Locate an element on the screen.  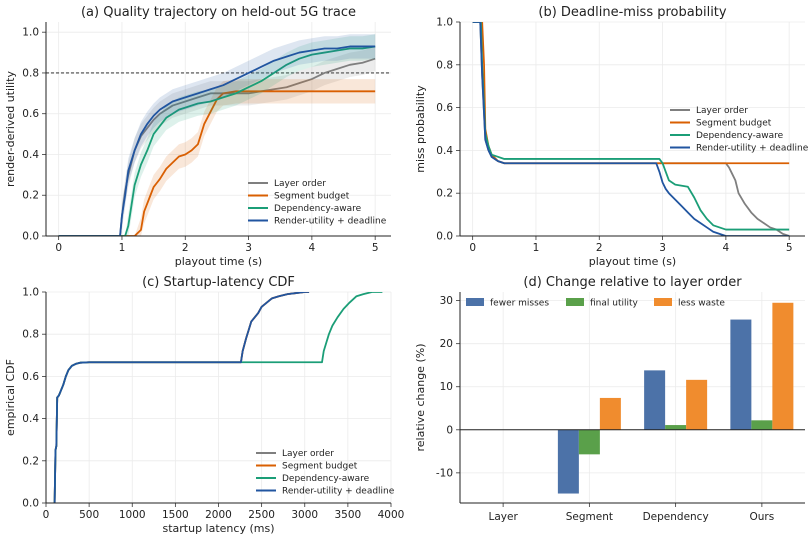
y-axis-label: empirical CDF is located at coordinates (10, 397).